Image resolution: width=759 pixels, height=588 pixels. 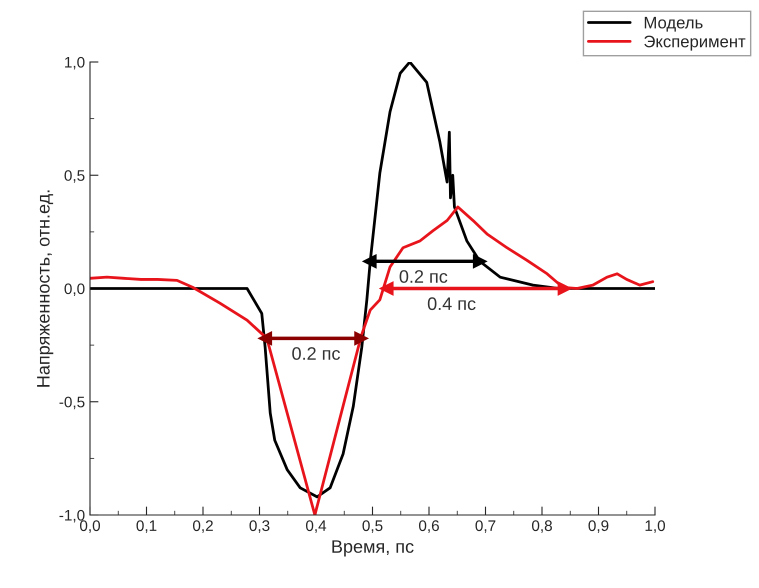 I want to click on x-tick-label: 0,8, so click(x=542, y=526).